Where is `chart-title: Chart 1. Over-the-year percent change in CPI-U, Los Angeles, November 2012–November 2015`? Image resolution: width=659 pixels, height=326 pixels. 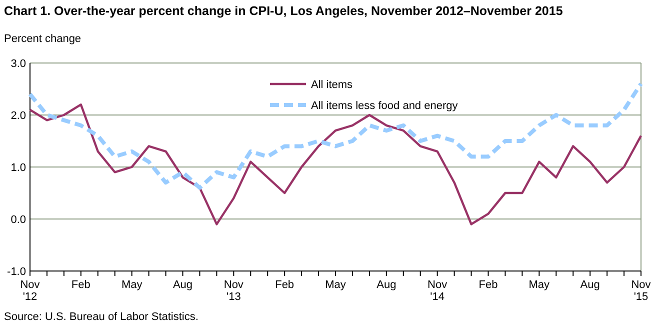
chart-title: Chart 1. Over-the-year percent change in CPI-U, Los Angeles, November 2012–November 2015 is located at coordinates (283, 11).